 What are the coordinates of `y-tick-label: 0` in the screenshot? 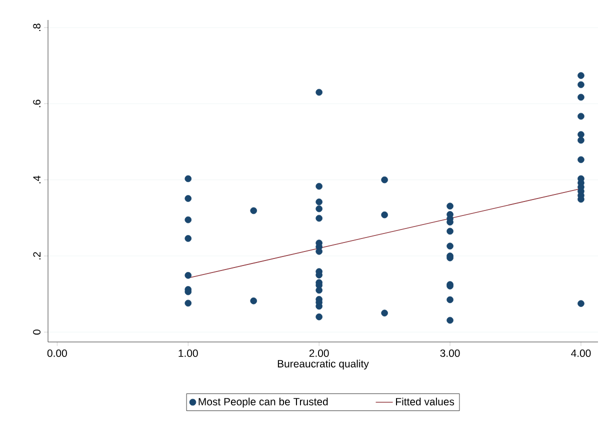 It's located at (36, 332).